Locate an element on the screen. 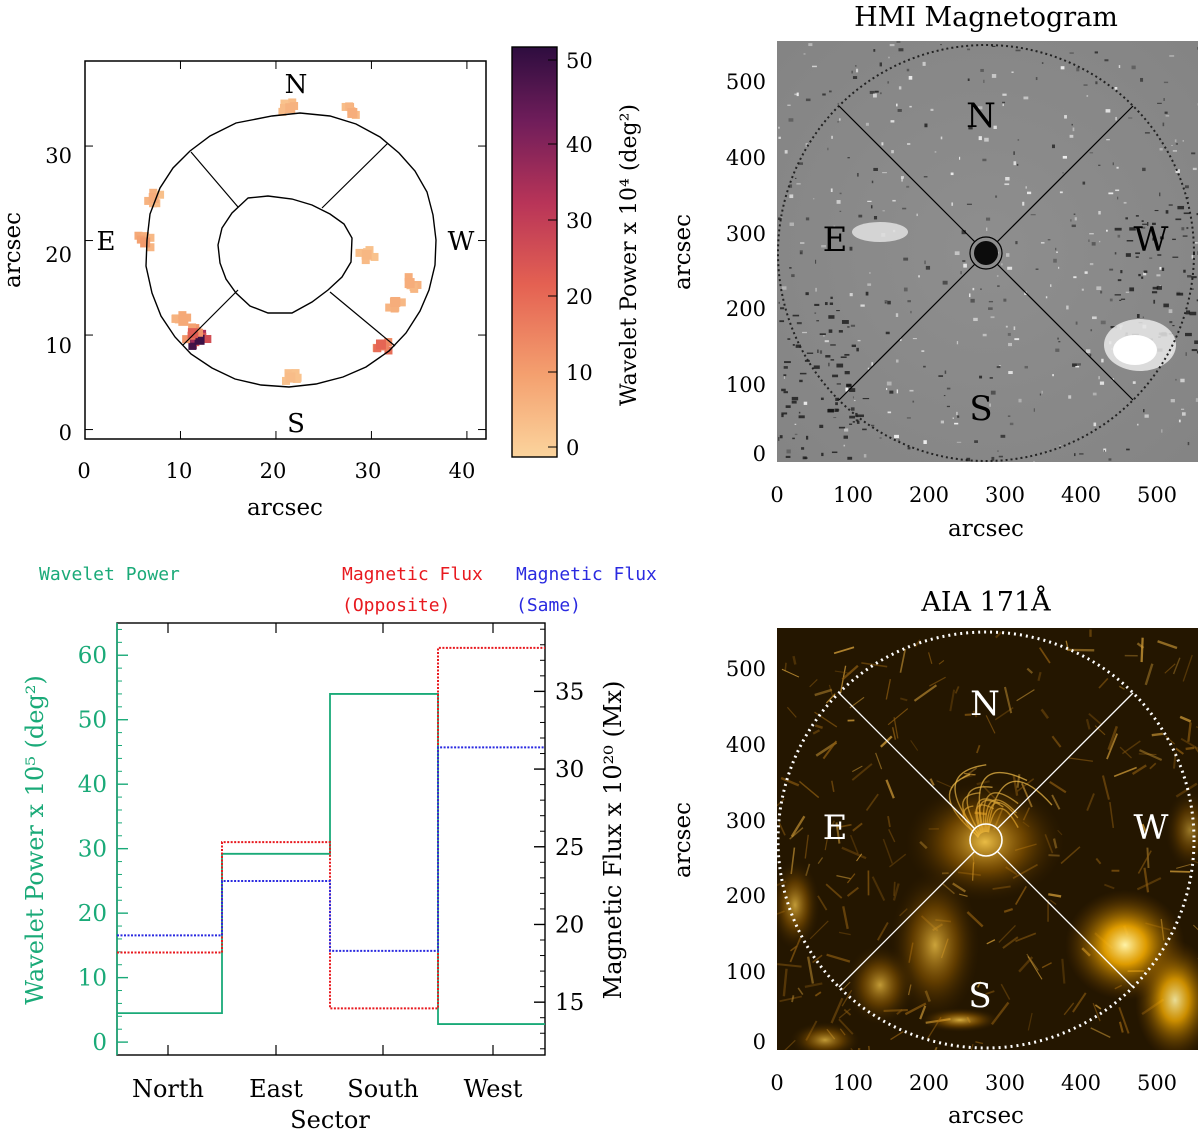 The height and width of the screenshot is (1133, 1200). hmi-y-tick-500: 500 is located at coordinates (746, 82).